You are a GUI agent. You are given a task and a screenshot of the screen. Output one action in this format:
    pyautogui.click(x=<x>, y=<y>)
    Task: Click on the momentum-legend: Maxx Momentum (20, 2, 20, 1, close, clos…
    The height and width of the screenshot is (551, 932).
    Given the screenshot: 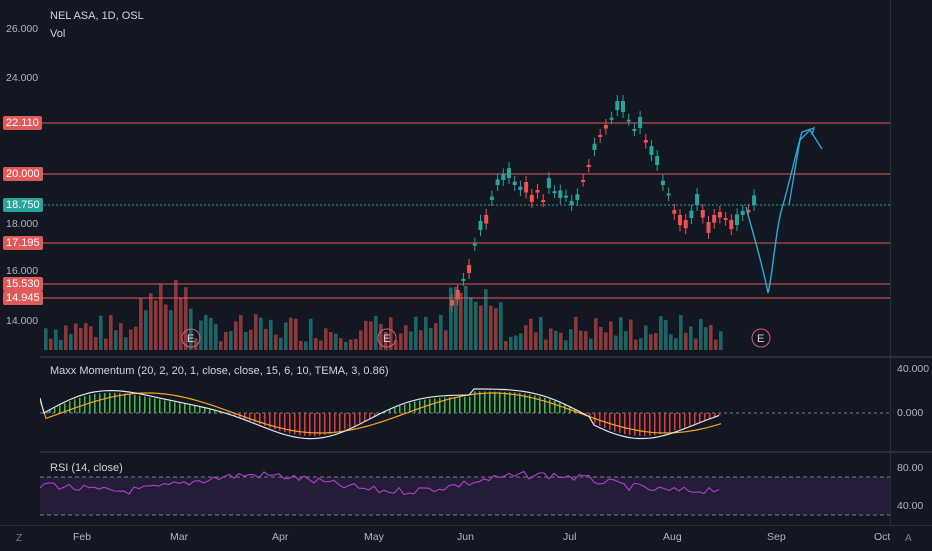 What is the action you would take?
    pyautogui.click(x=219, y=371)
    